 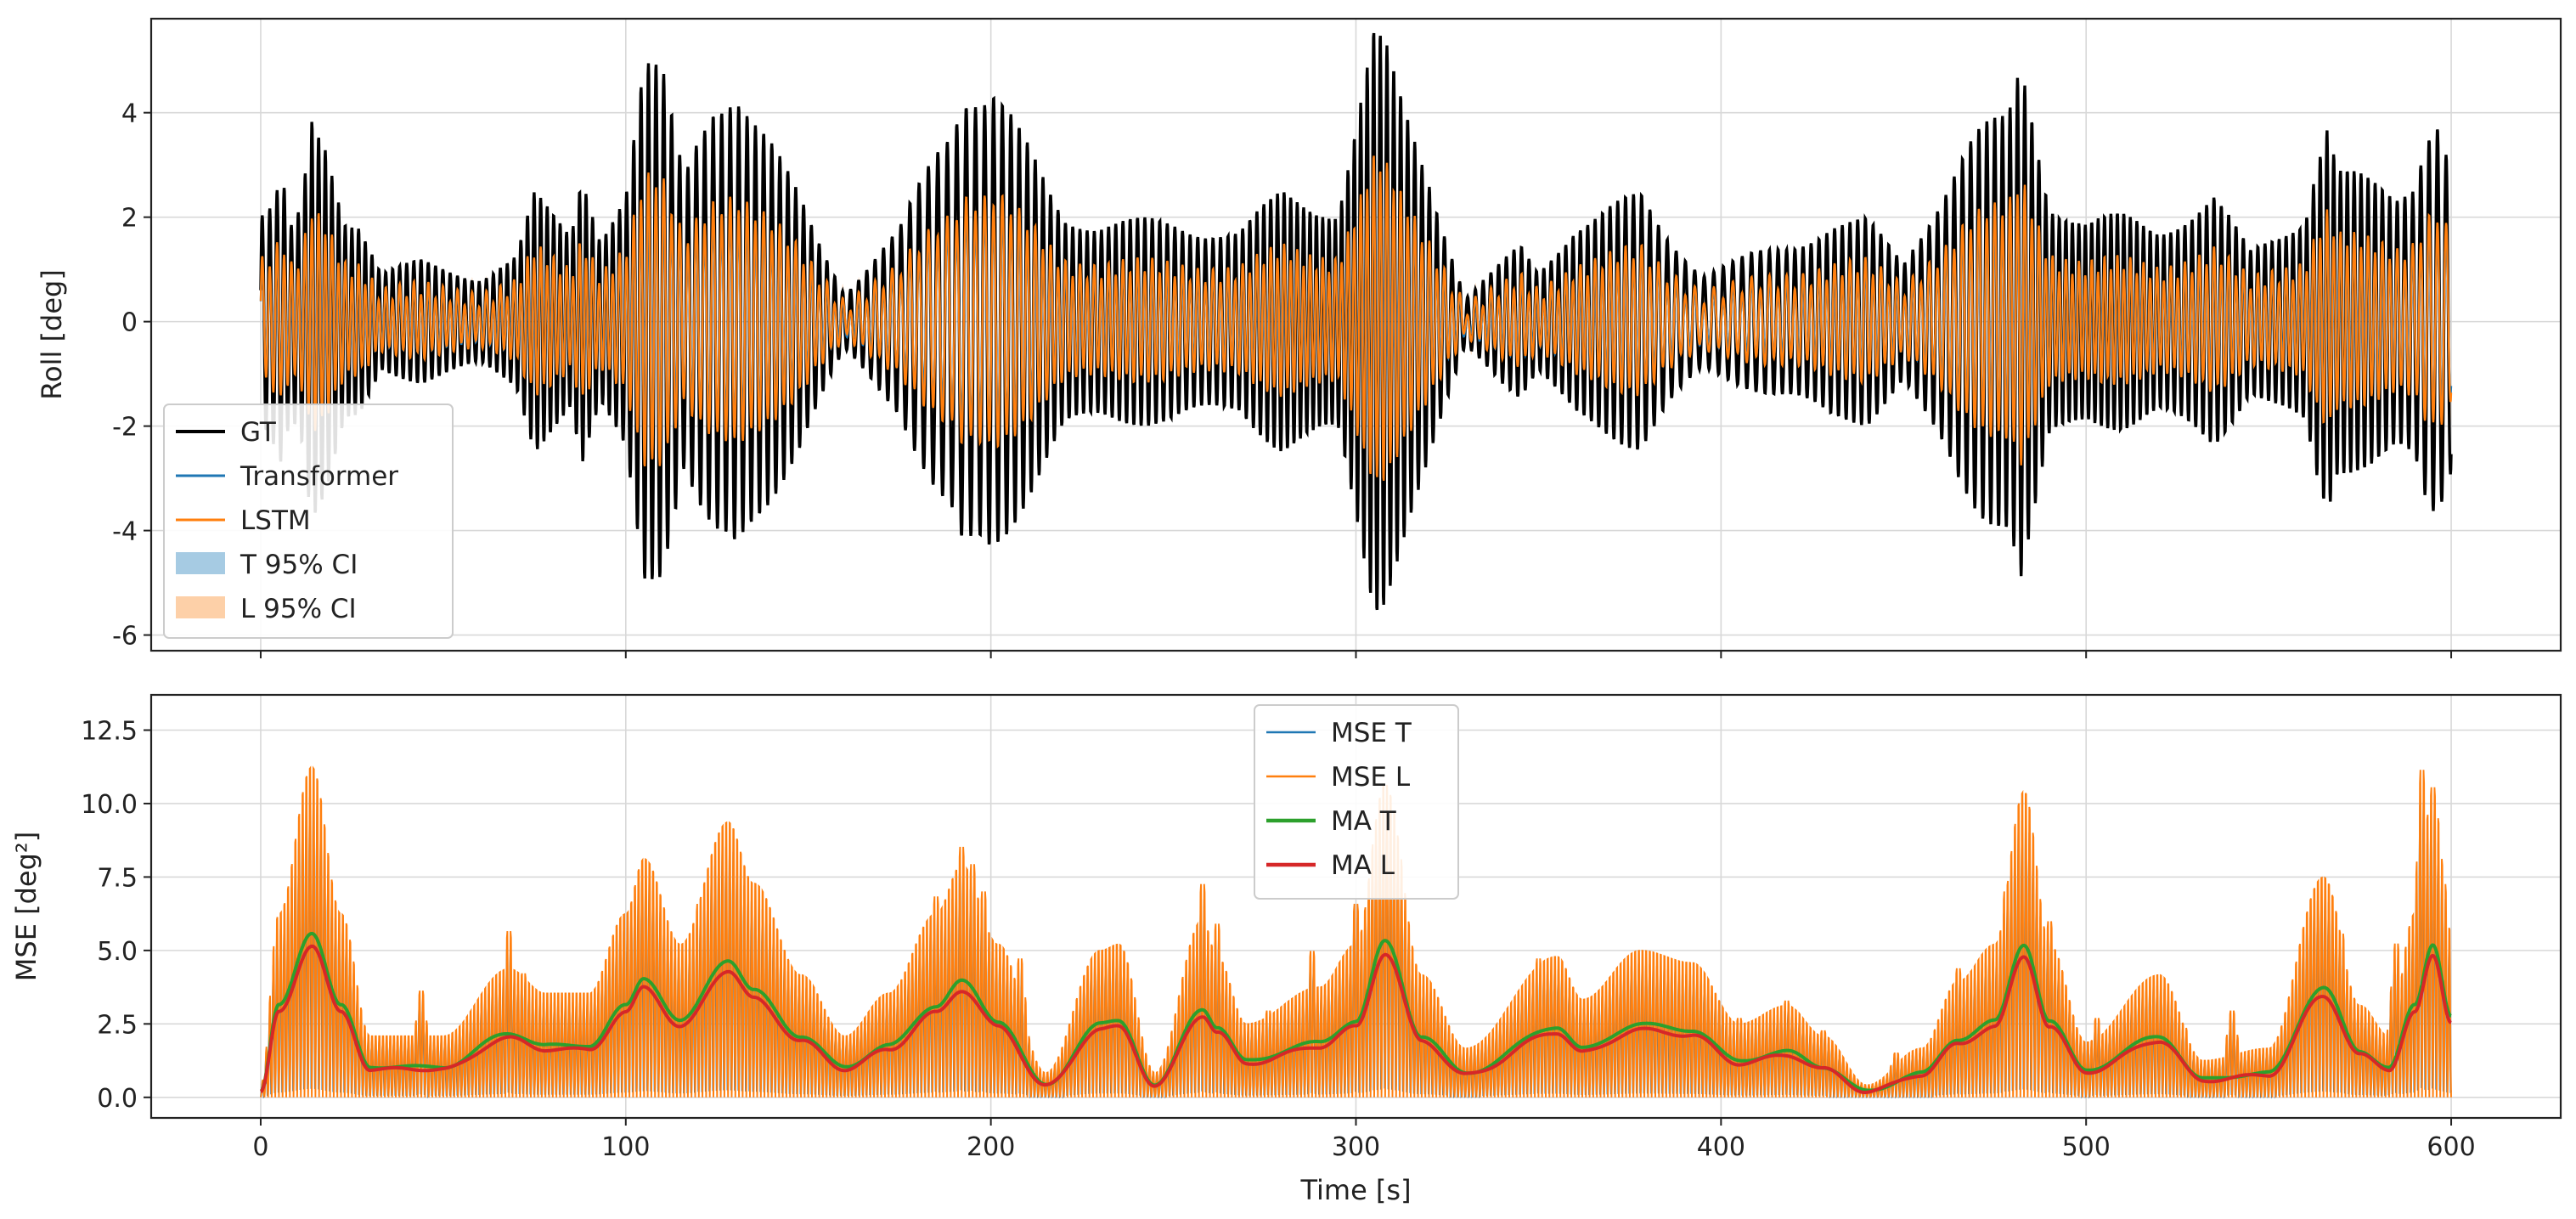 I want to click on legend-label: MSE L, so click(x=1371, y=777).